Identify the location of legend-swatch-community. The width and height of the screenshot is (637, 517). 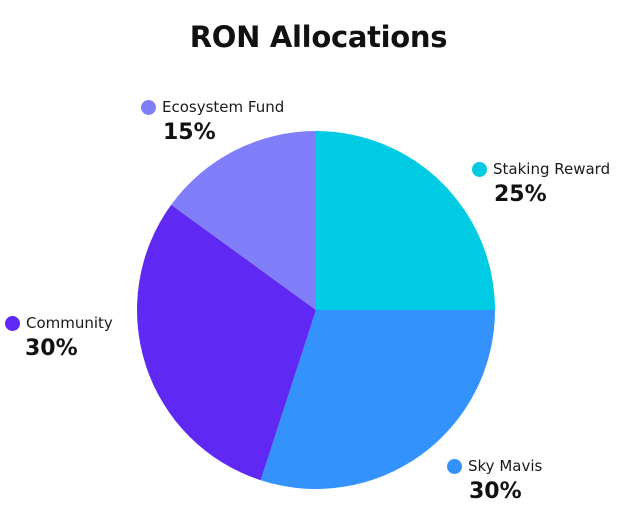
(12, 323).